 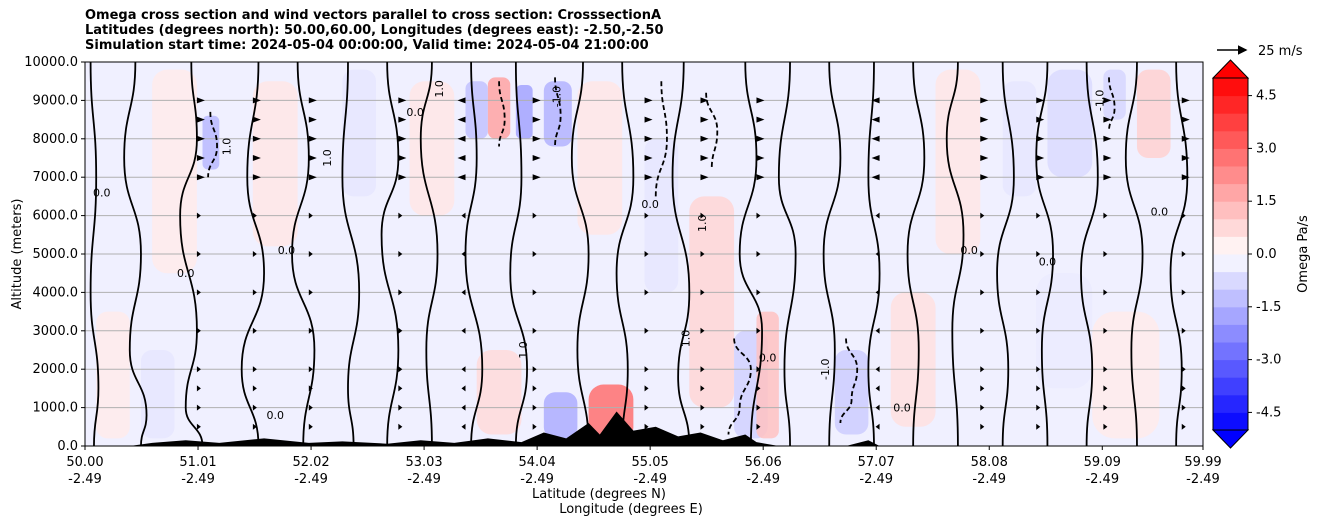 I want to click on colorbar-tick-label: 3.0, so click(x=1266, y=148).